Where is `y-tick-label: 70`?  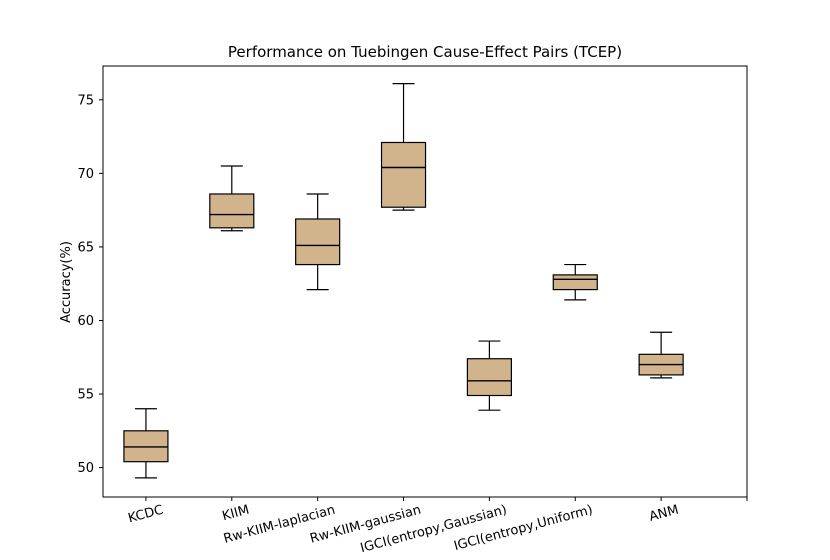 y-tick-label: 70 is located at coordinates (85, 174).